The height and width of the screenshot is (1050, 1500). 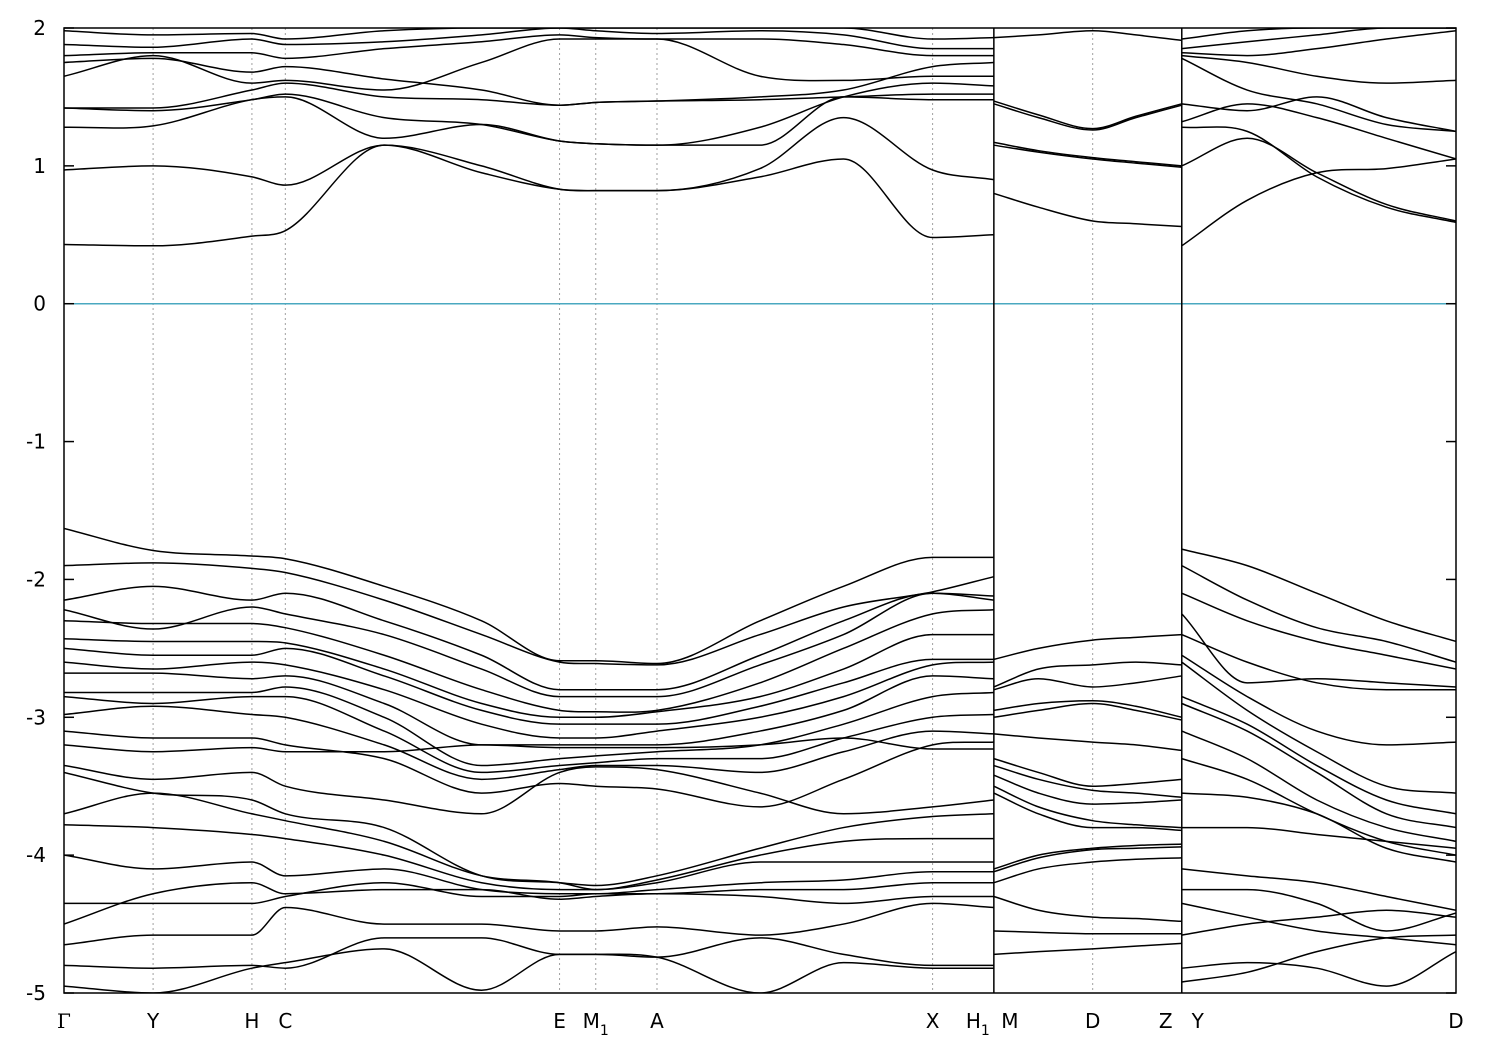 I want to click on y-tick-label: -5, so click(x=36, y=993).